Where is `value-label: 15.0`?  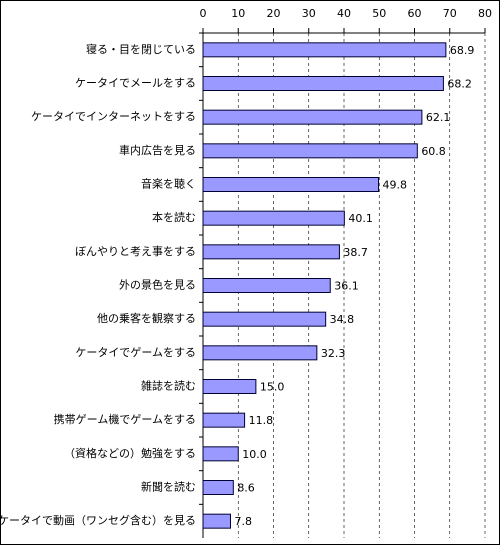 value-label: 15.0 is located at coordinates (272, 387).